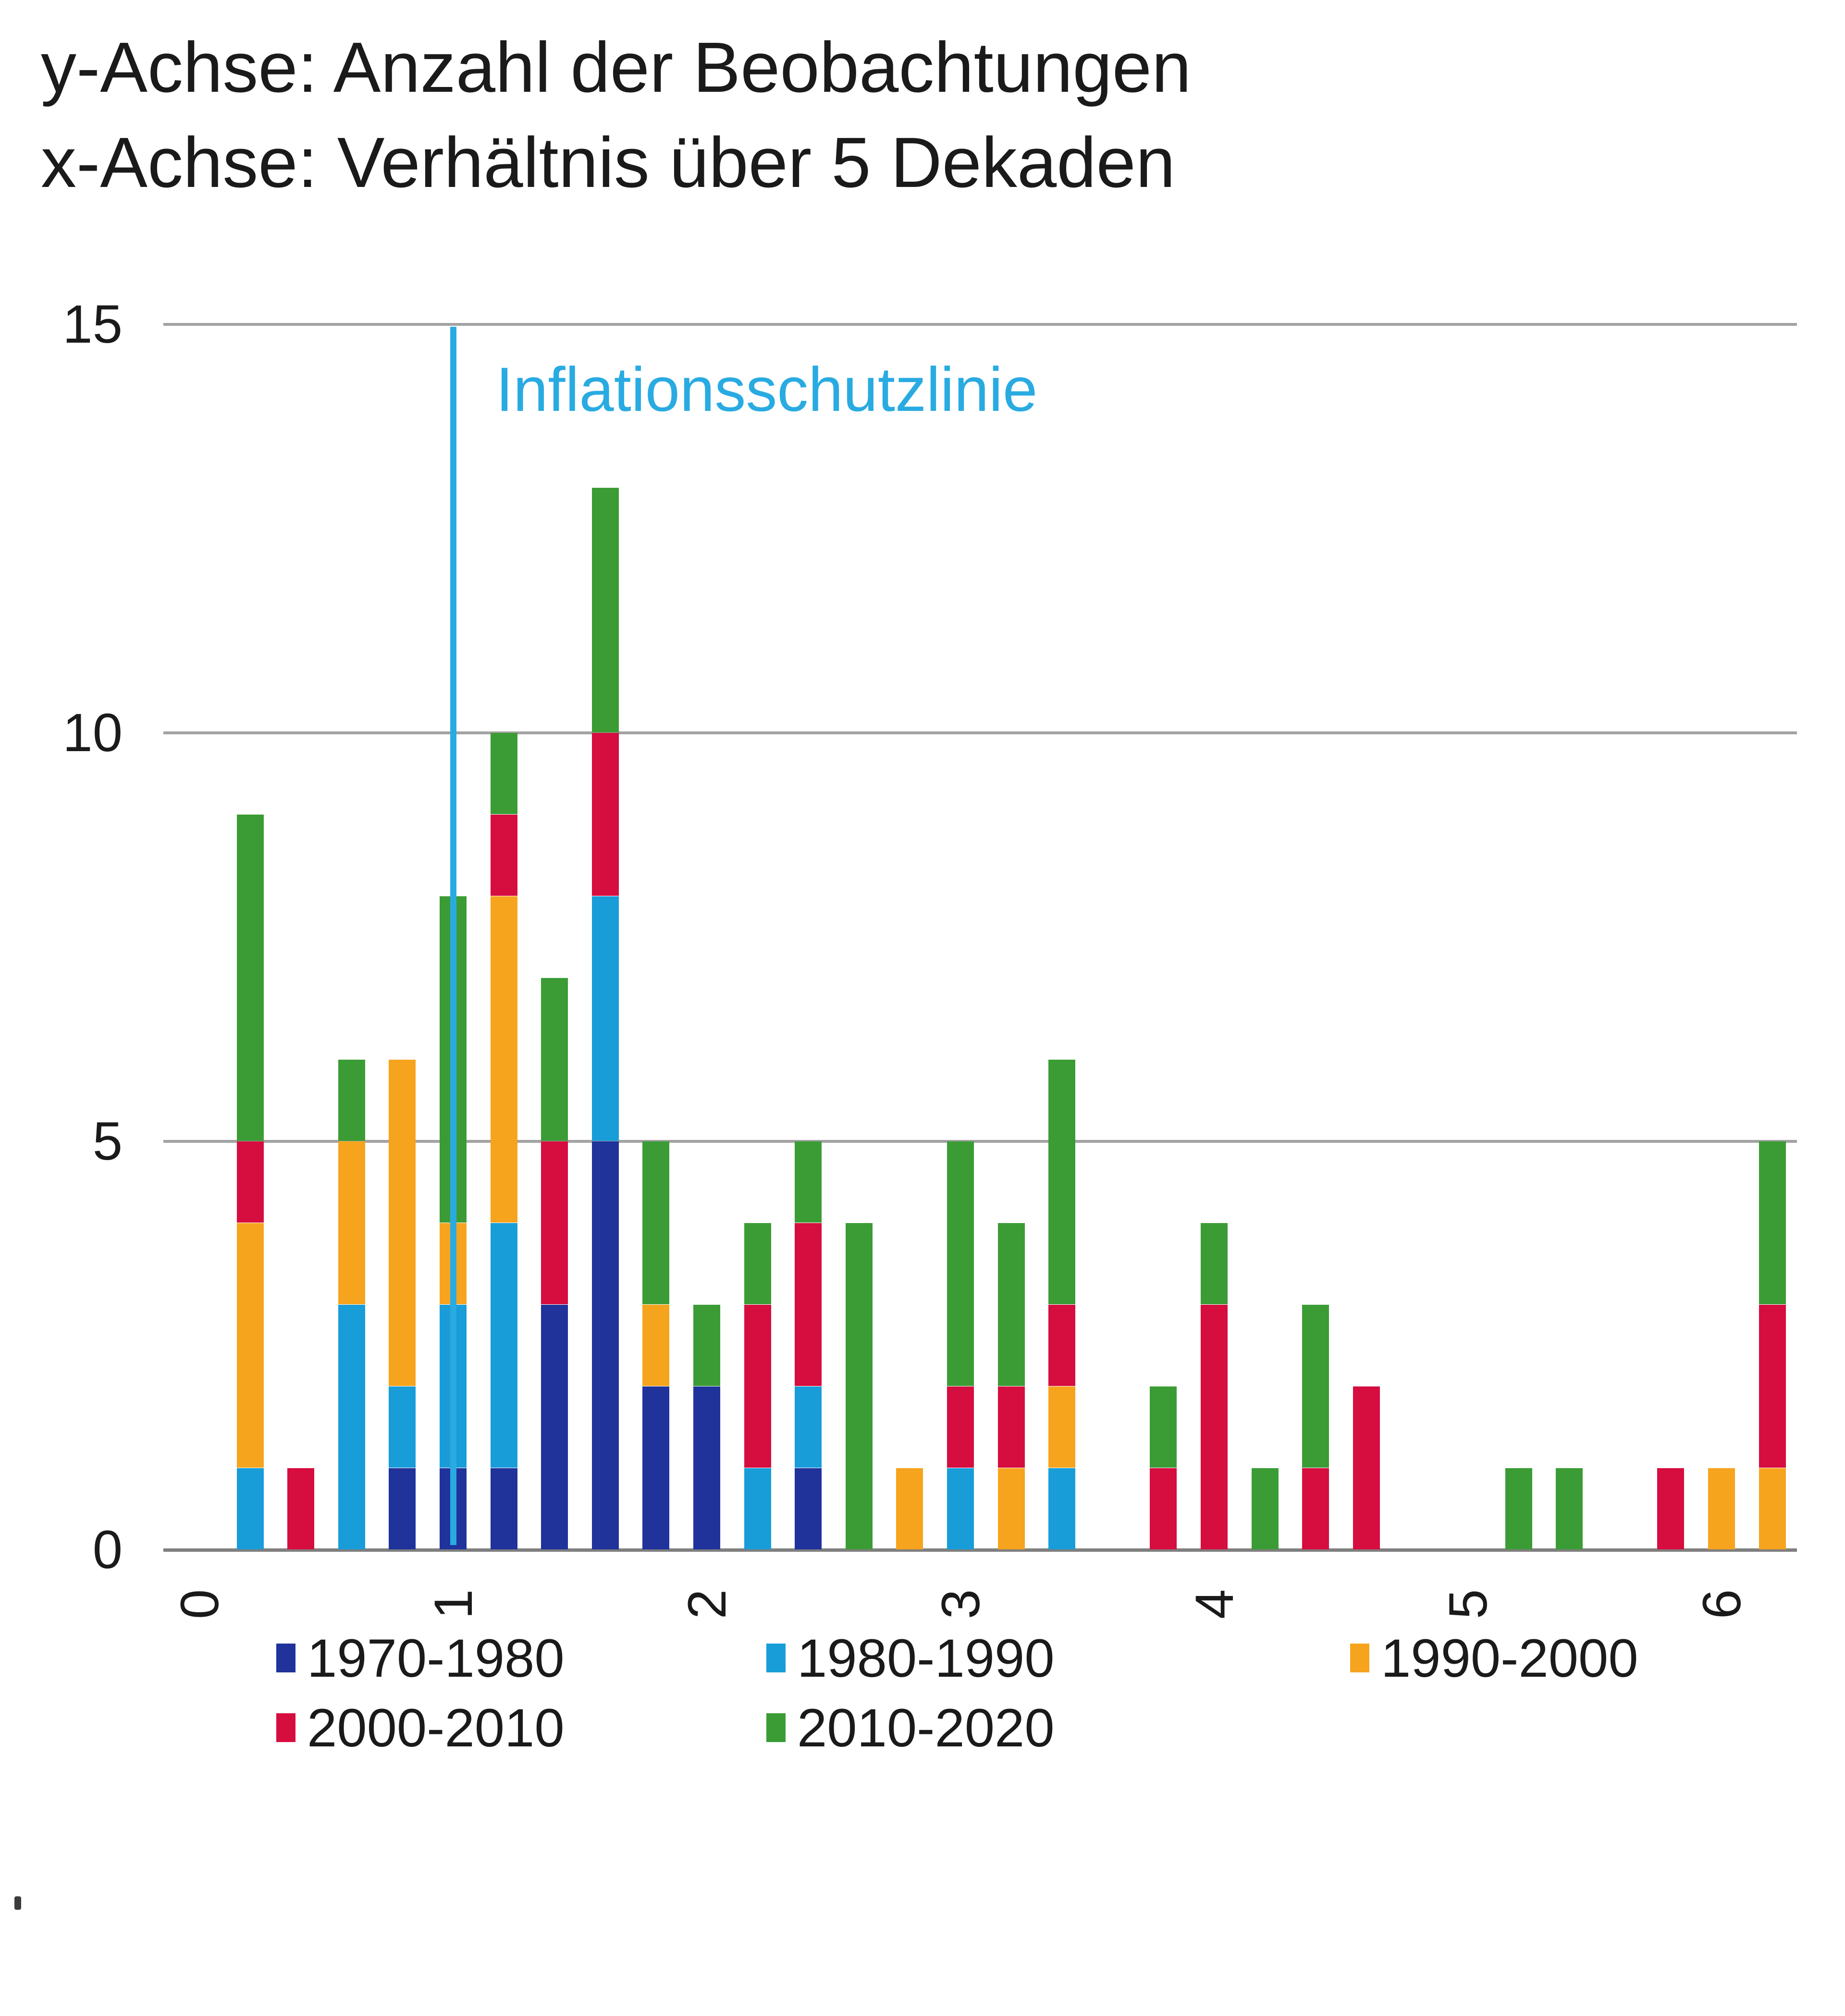  Describe the element at coordinates (92, 324) in the screenshot. I see `y-tick-label: 15` at that location.